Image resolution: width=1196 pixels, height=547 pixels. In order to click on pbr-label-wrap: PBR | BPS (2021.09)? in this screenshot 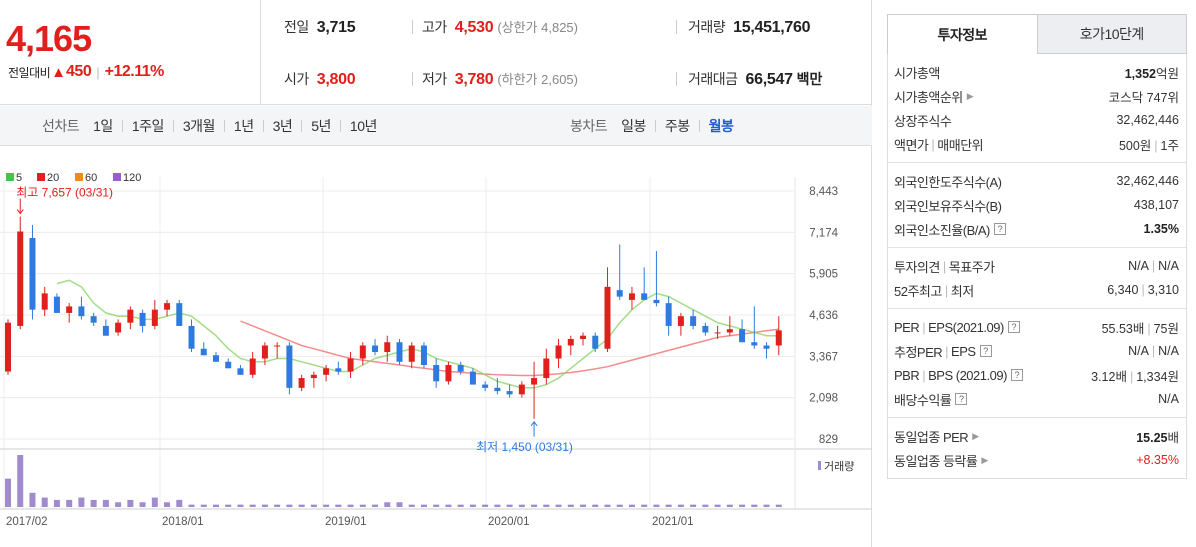, I will do `click(958, 375)`.